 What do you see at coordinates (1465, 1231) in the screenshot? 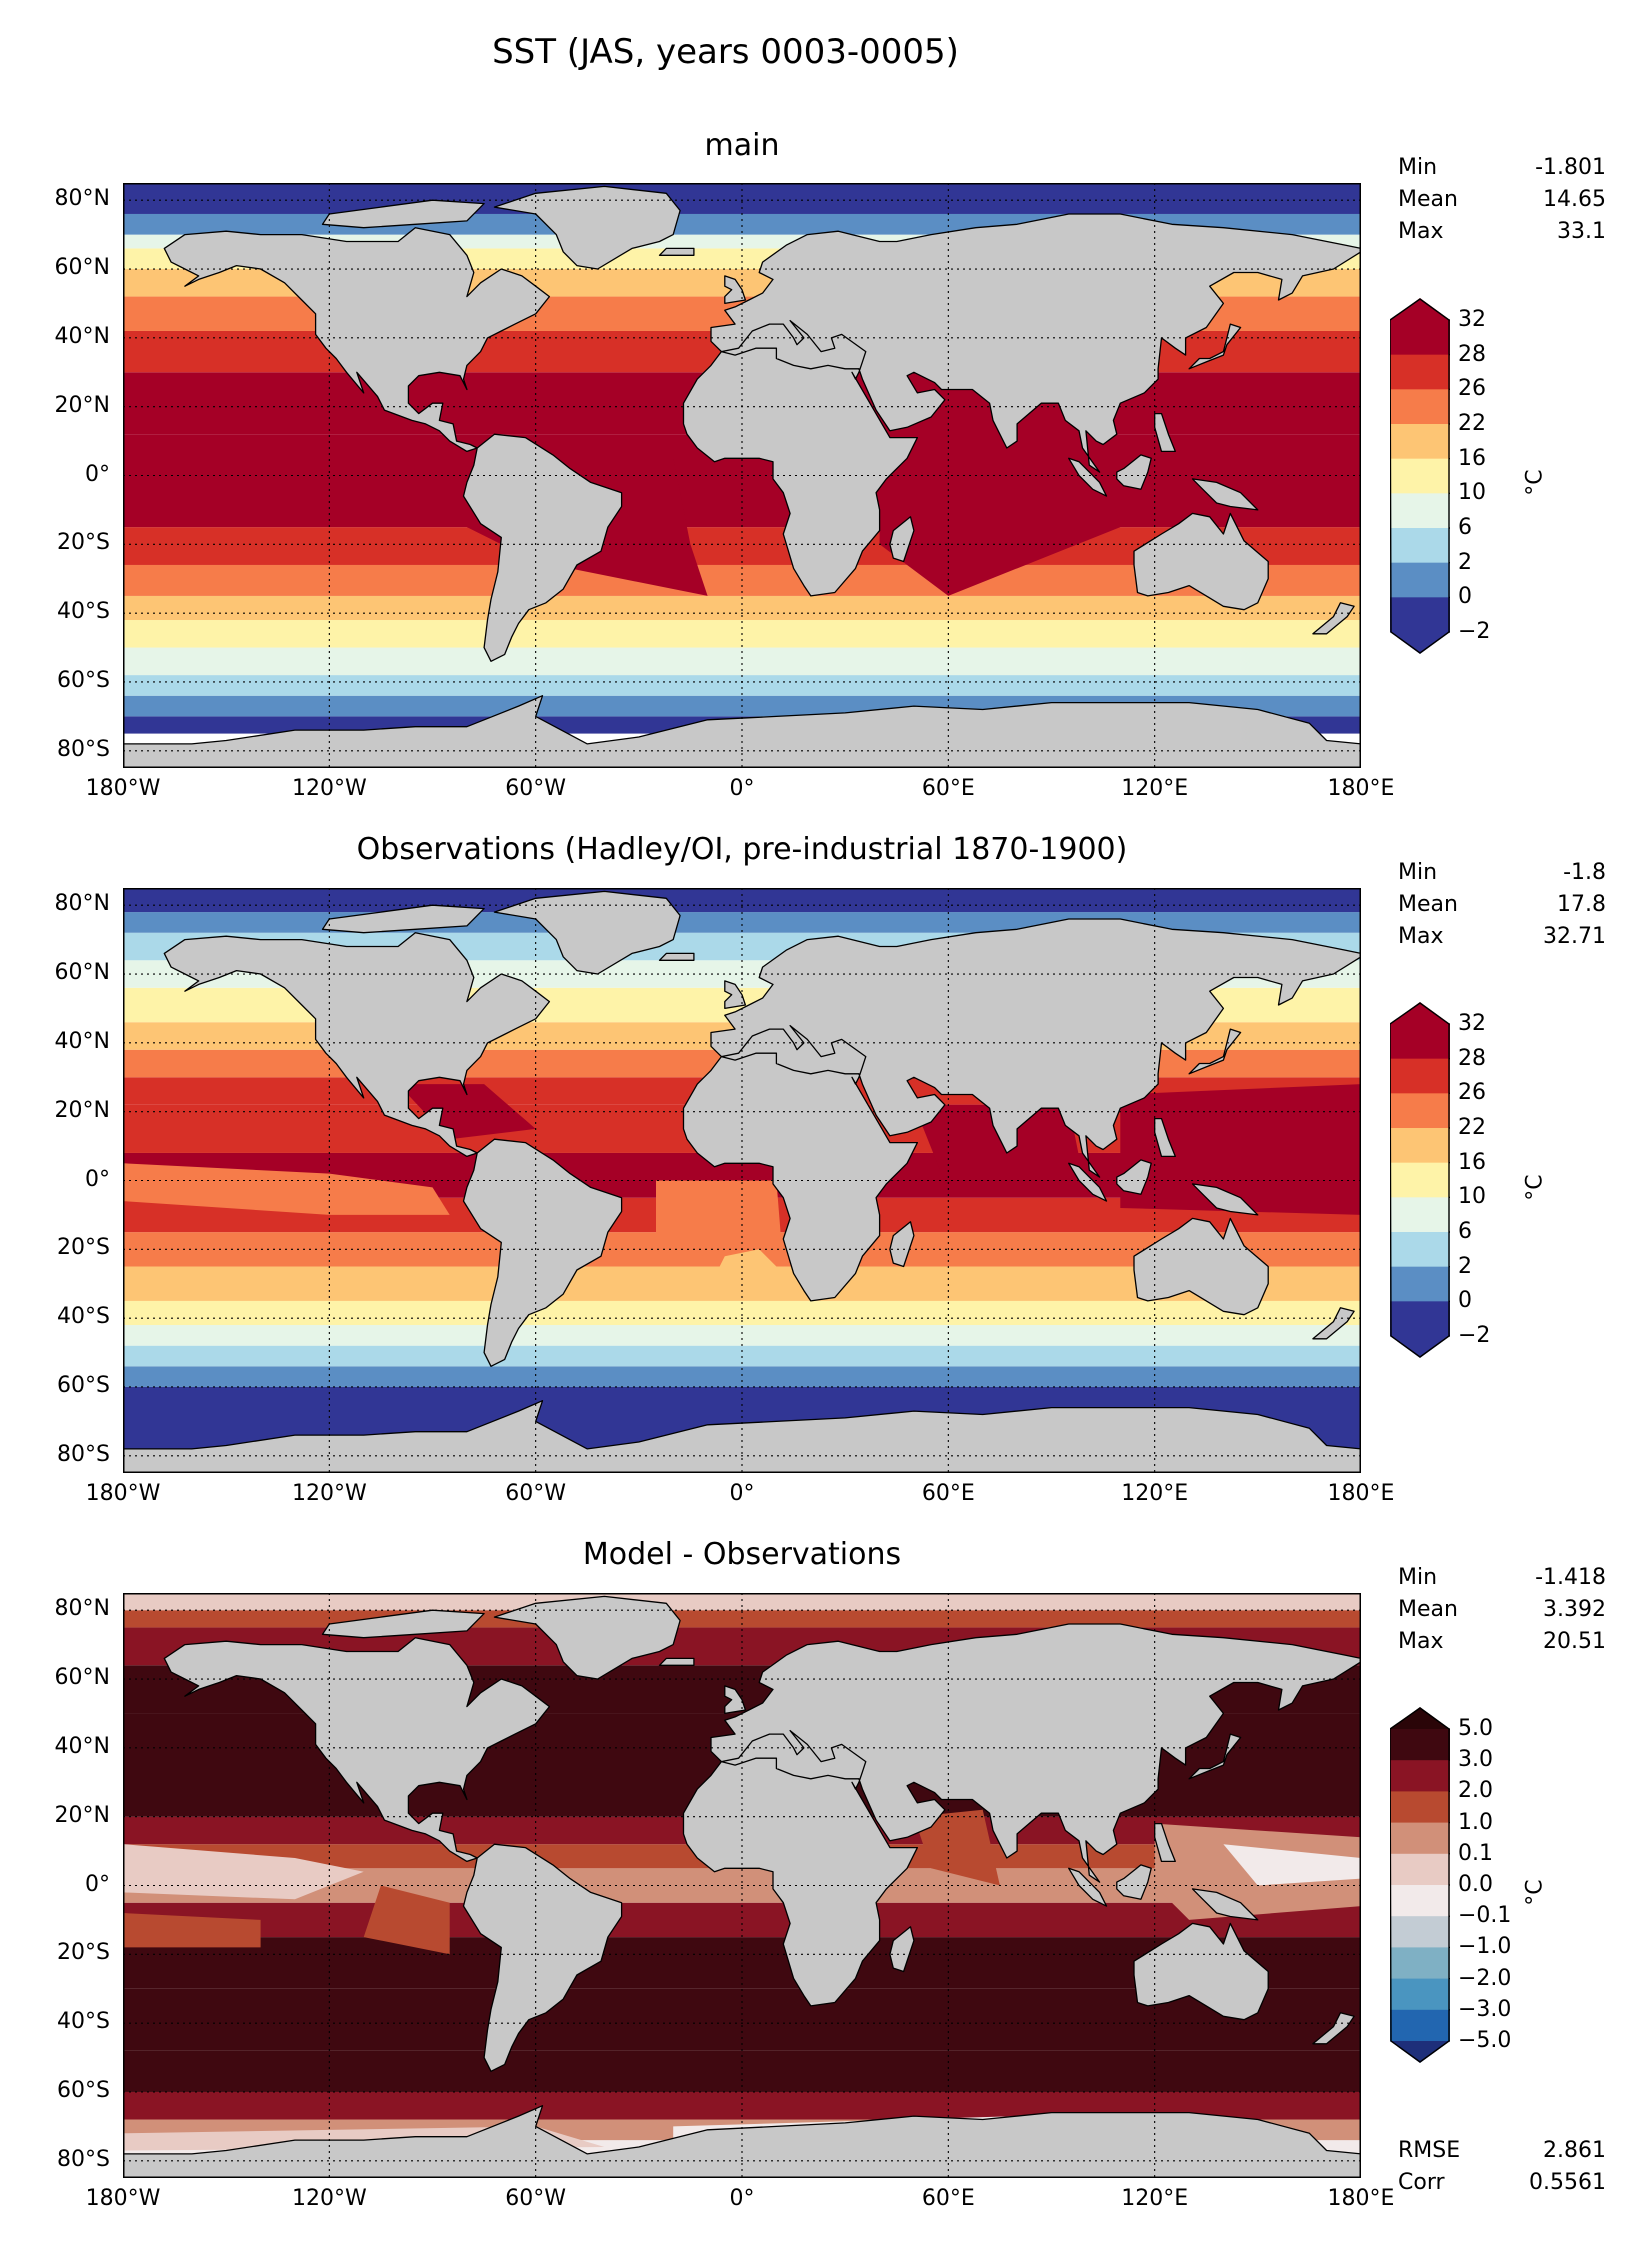
I see `colorbar-tick-label: 6` at bounding box center [1465, 1231].